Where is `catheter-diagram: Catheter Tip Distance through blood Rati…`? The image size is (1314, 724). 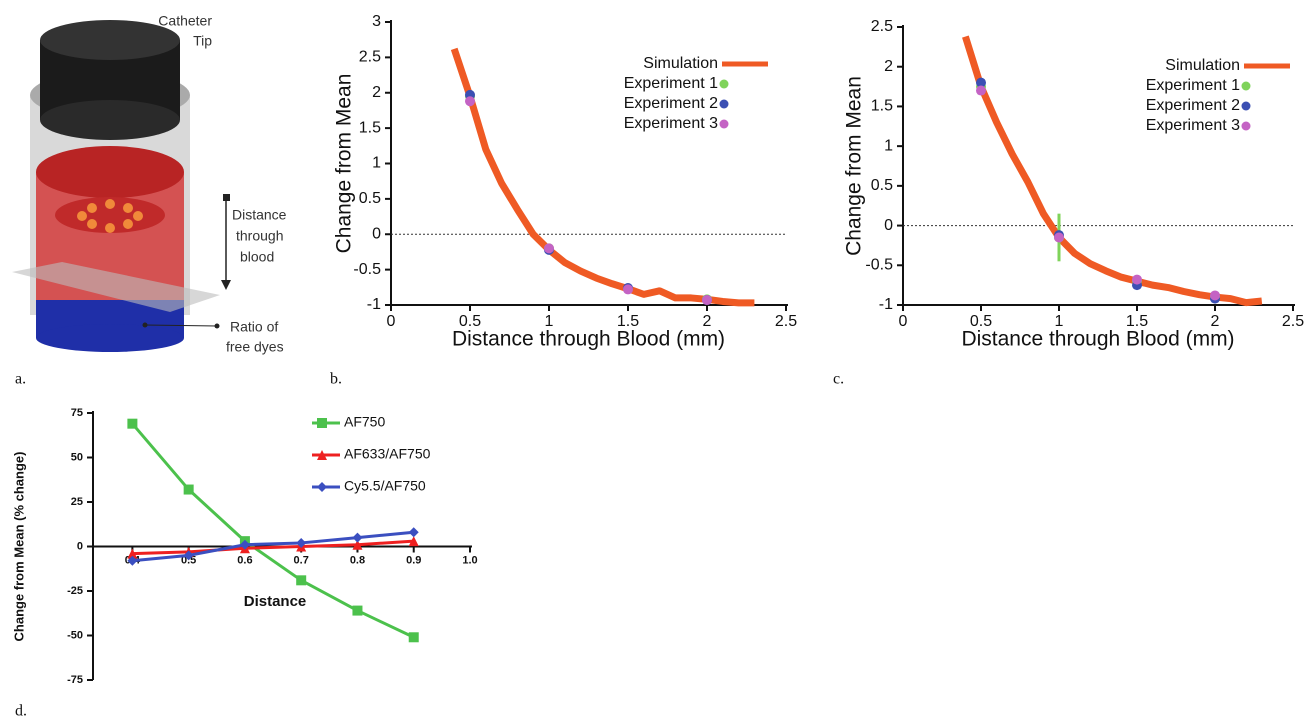
catheter-diagram: Catheter Tip Distance through blood Rati… is located at coordinates (149, 184).